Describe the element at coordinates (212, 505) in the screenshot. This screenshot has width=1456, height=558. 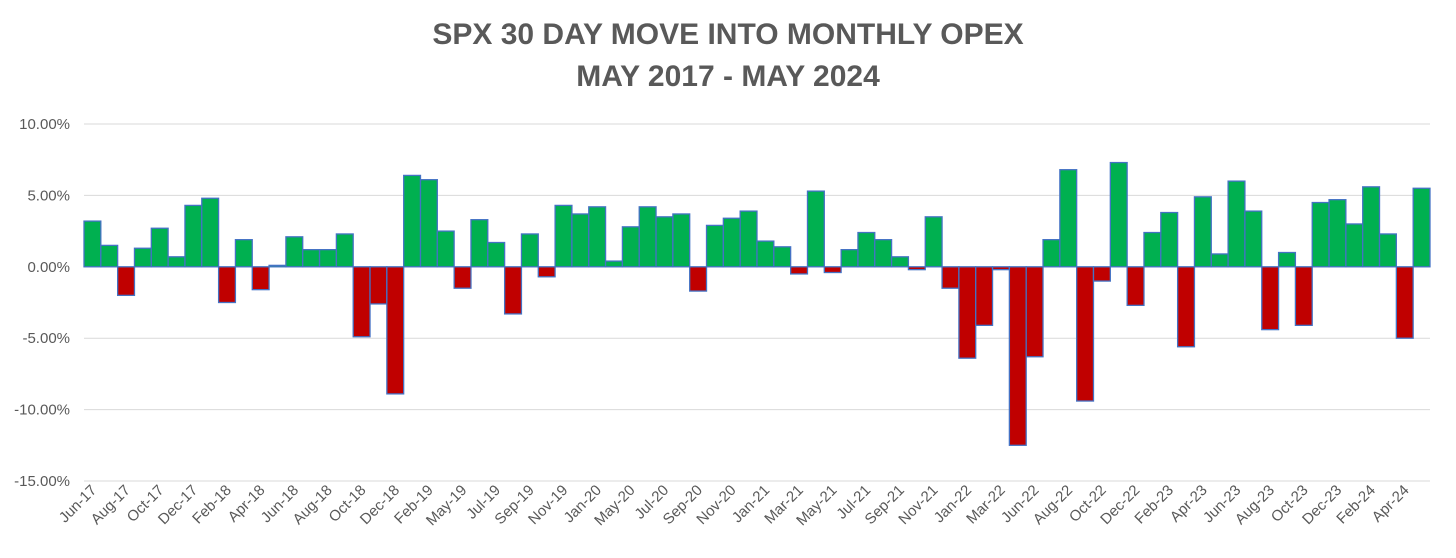
I see `x-tick-label: Feb-18` at that location.